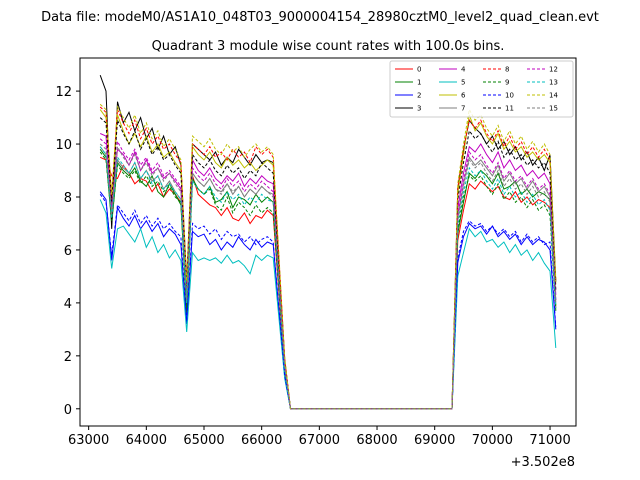 The image size is (640, 480). What do you see at coordinates (509, 109) in the screenshot?
I see `legend-label-11: 11` at bounding box center [509, 109].